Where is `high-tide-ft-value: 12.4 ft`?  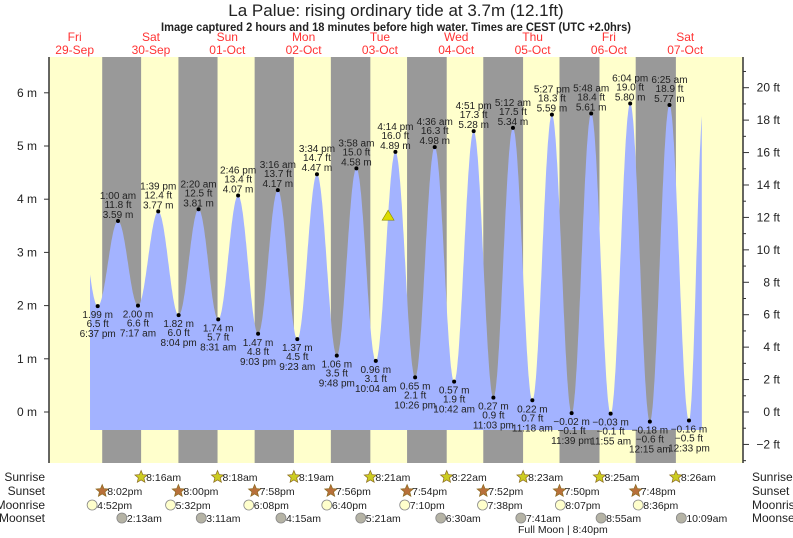
high-tide-ft-value: 12.4 ft is located at coordinates (158, 195).